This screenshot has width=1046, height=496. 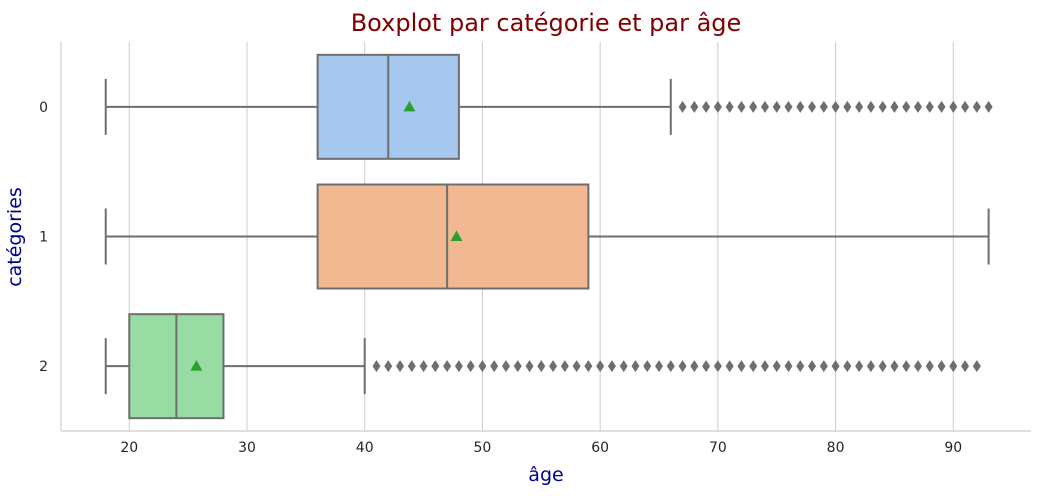 I want to click on chart-title: Boxplot par catégorie et par âge, so click(x=546, y=23).